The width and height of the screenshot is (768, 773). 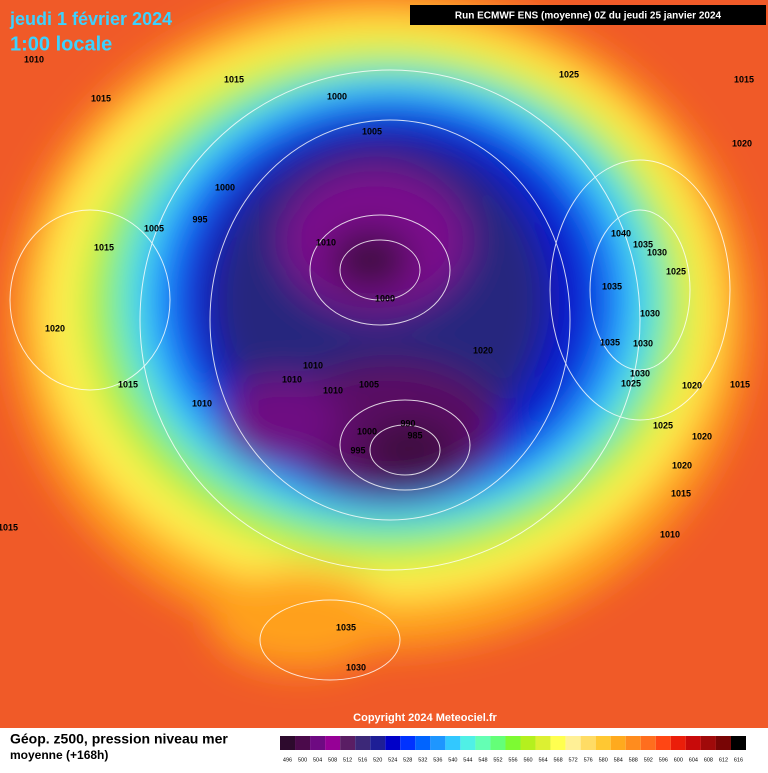 I want to click on scale-label: 600, so click(x=678, y=760).